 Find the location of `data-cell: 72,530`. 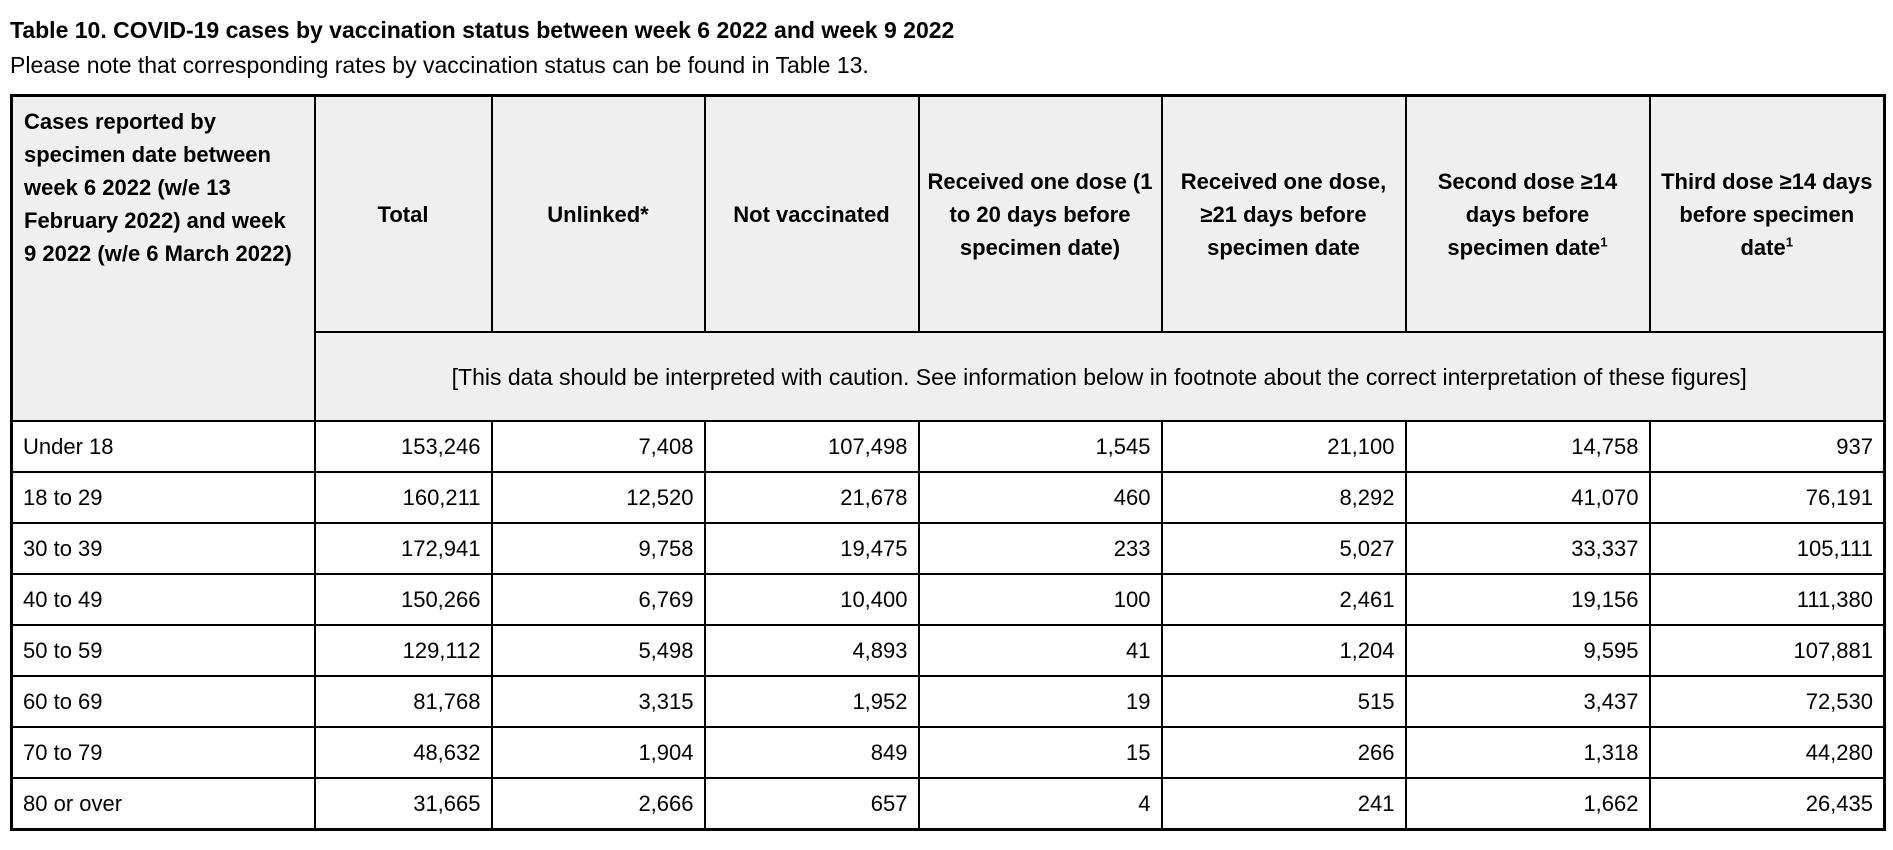

data-cell: 72,530 is located at coordinates (1767, 702).